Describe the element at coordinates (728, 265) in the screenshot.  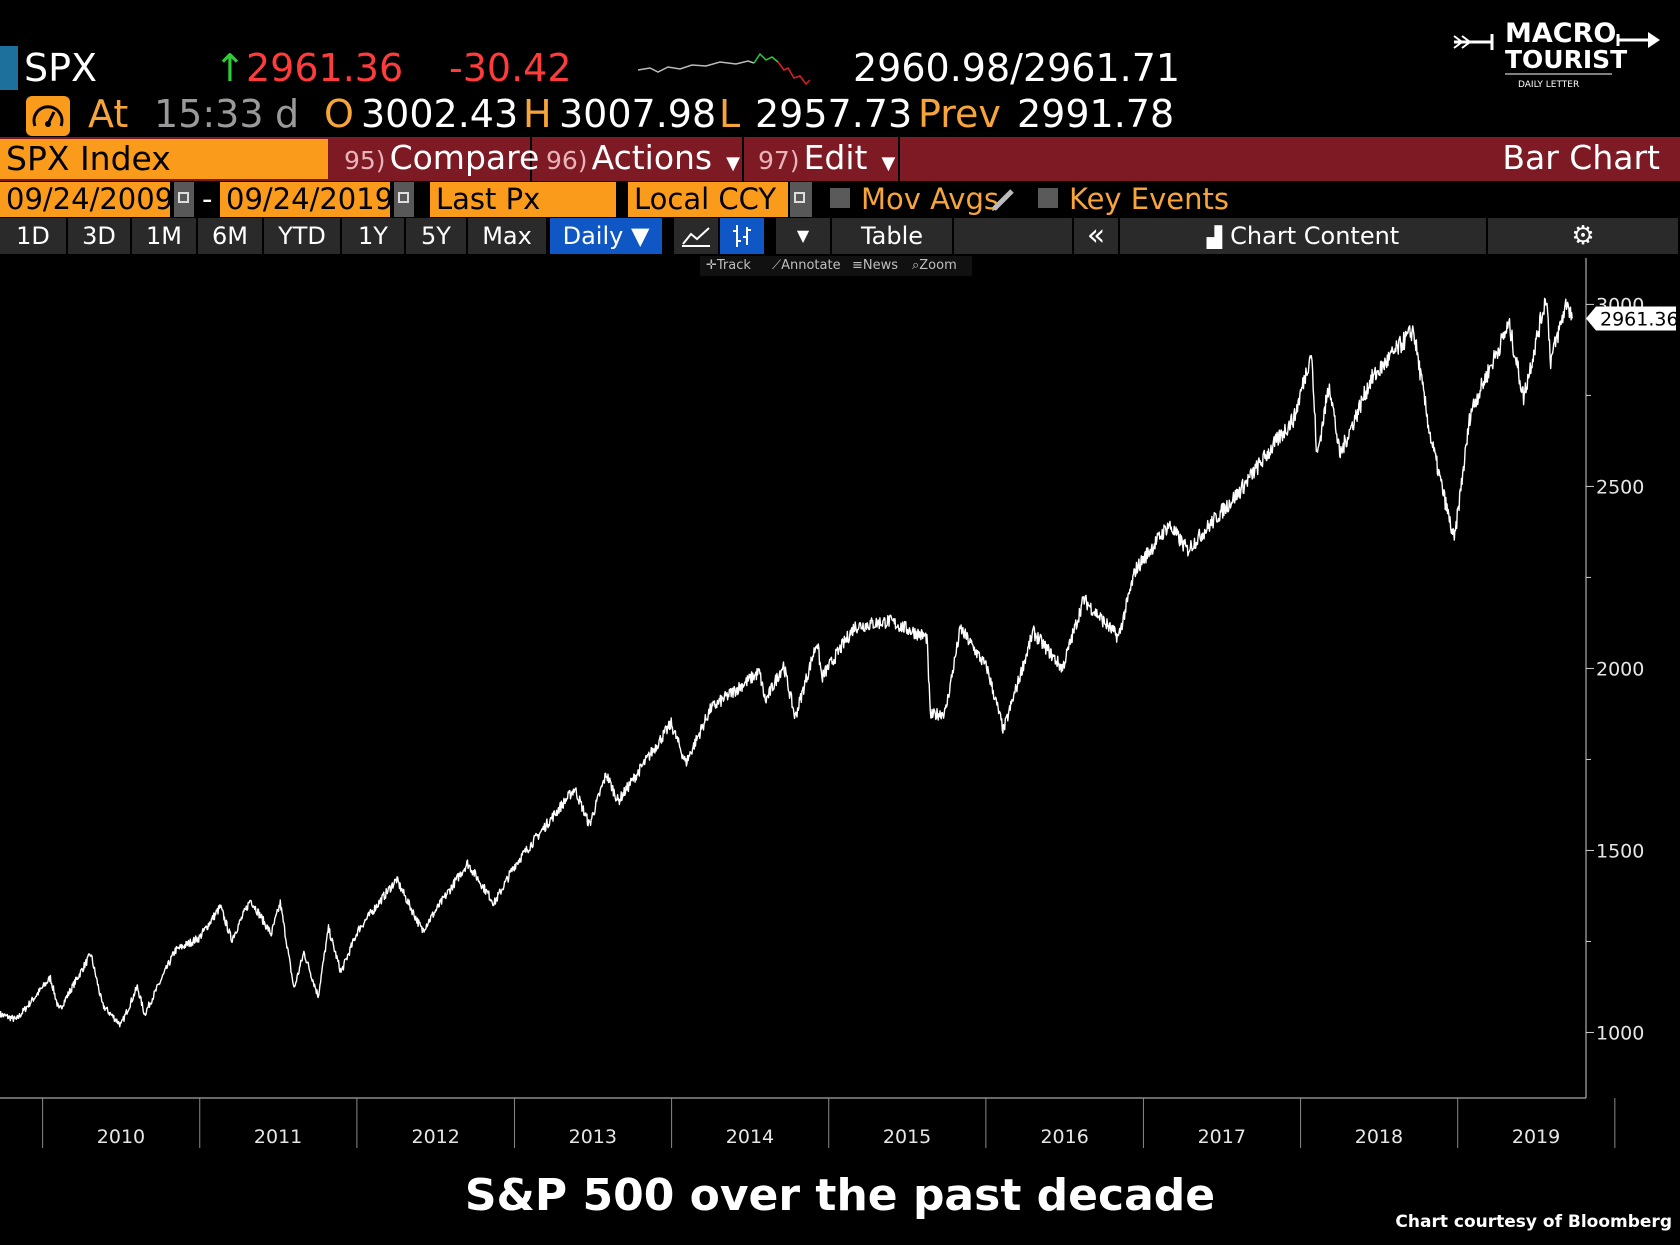
I see `track-tool: ✛ Track` at that location.